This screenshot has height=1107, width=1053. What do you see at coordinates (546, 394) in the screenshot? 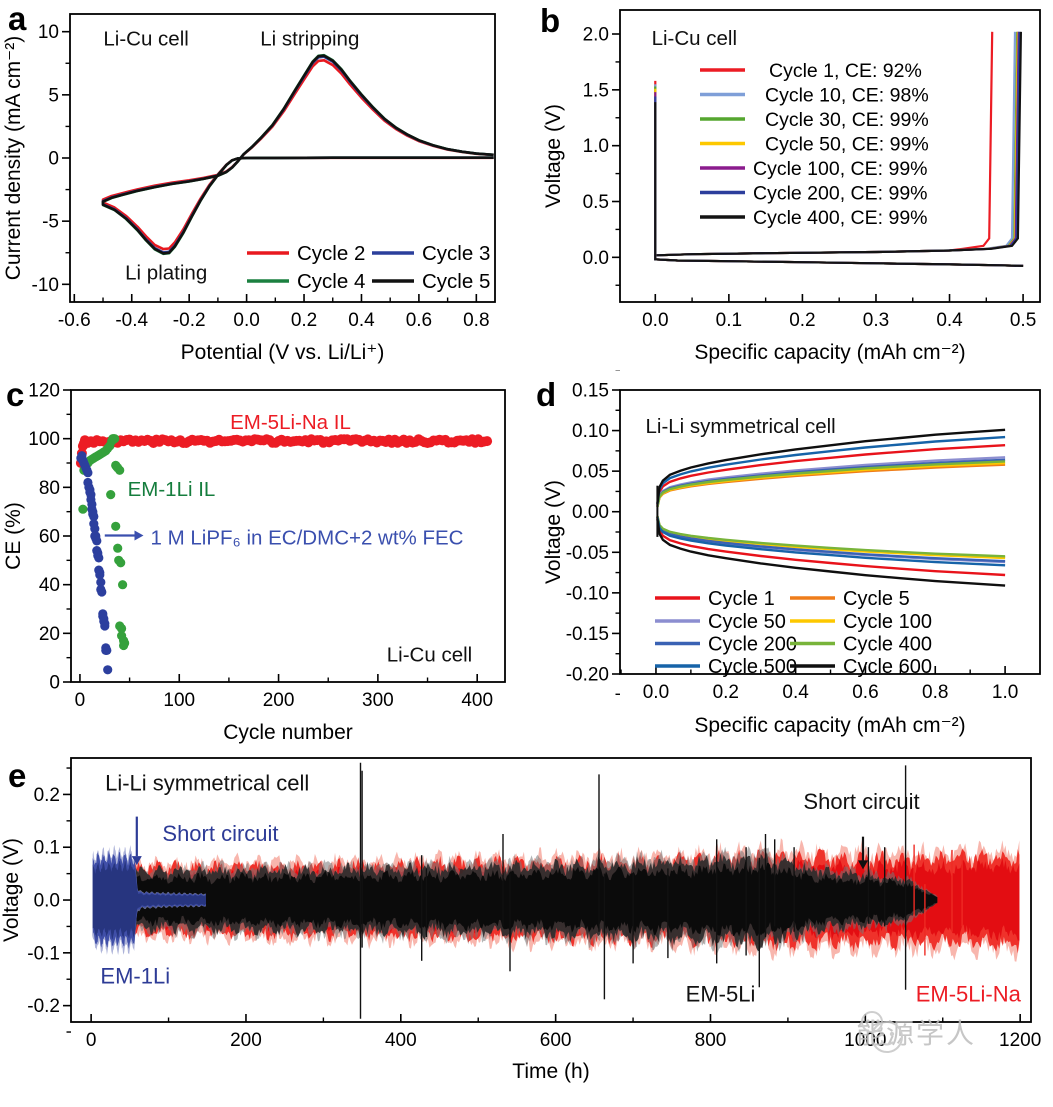
I see `panel-letter: d` at bounding box center [546, 394].